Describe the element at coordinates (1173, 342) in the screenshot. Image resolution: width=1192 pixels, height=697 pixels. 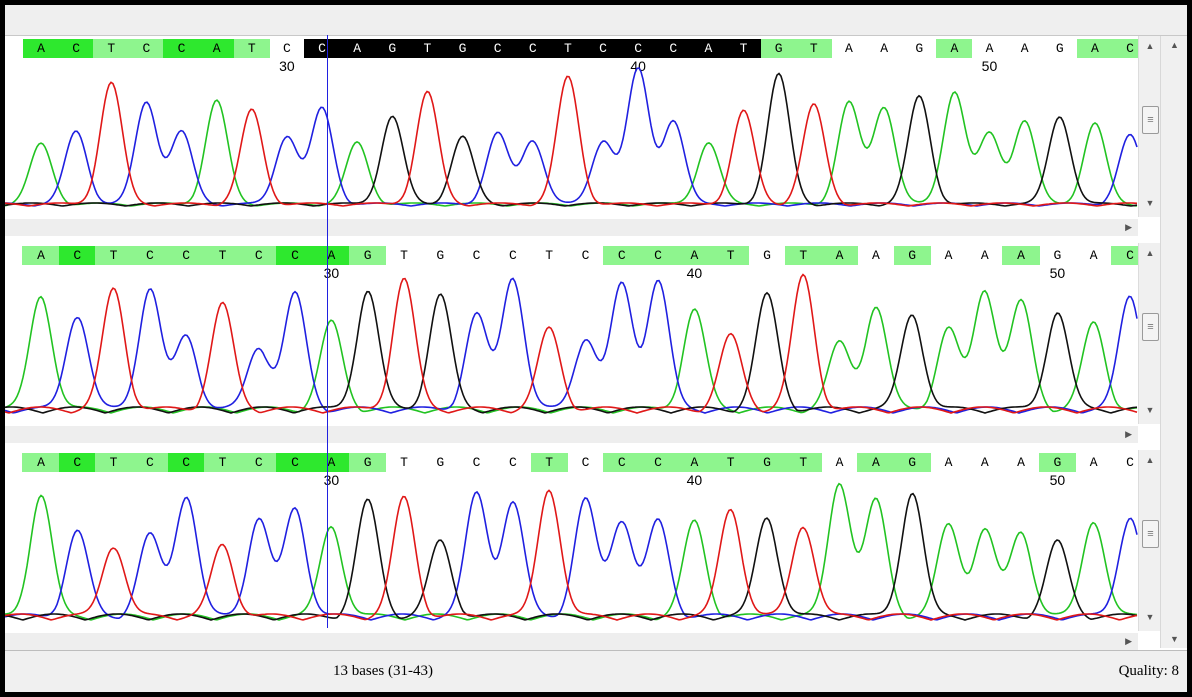
I see `outer-vertical-scrollbar: ▲ ▼` at that location.